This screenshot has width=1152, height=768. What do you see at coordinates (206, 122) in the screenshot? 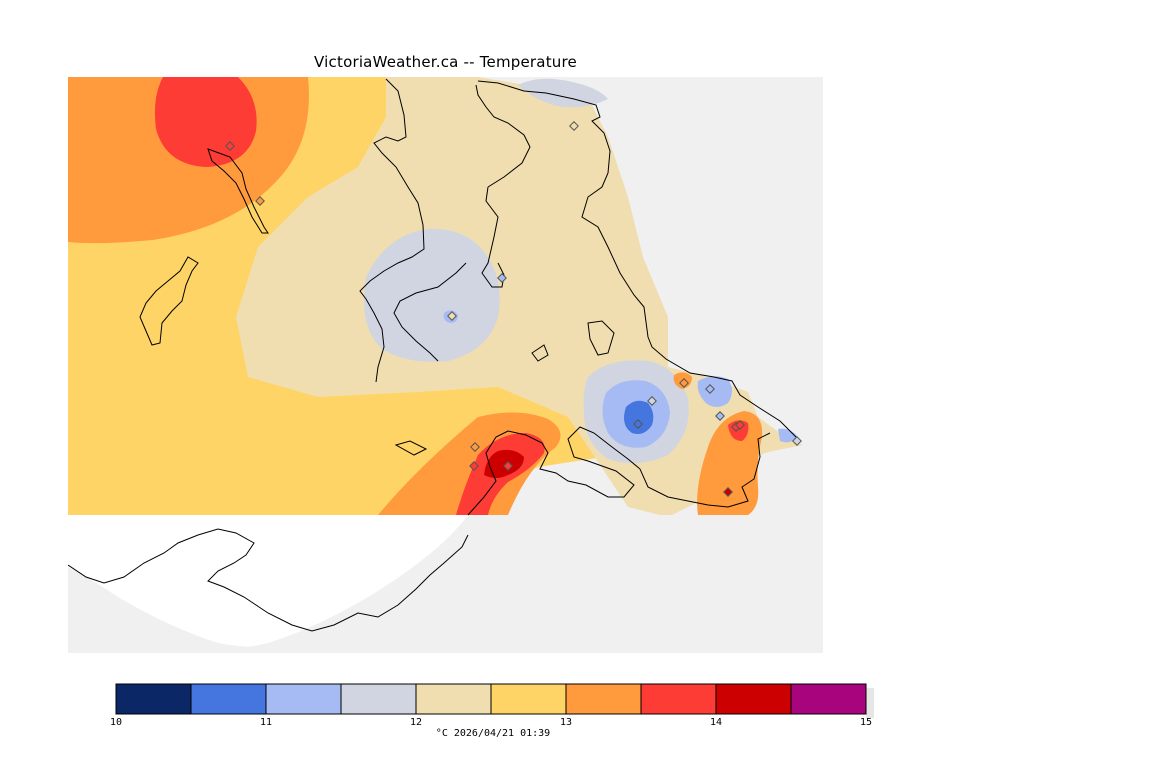
I see `contour-band-13-5-to-14-nw` at bounding box center [206, 122].